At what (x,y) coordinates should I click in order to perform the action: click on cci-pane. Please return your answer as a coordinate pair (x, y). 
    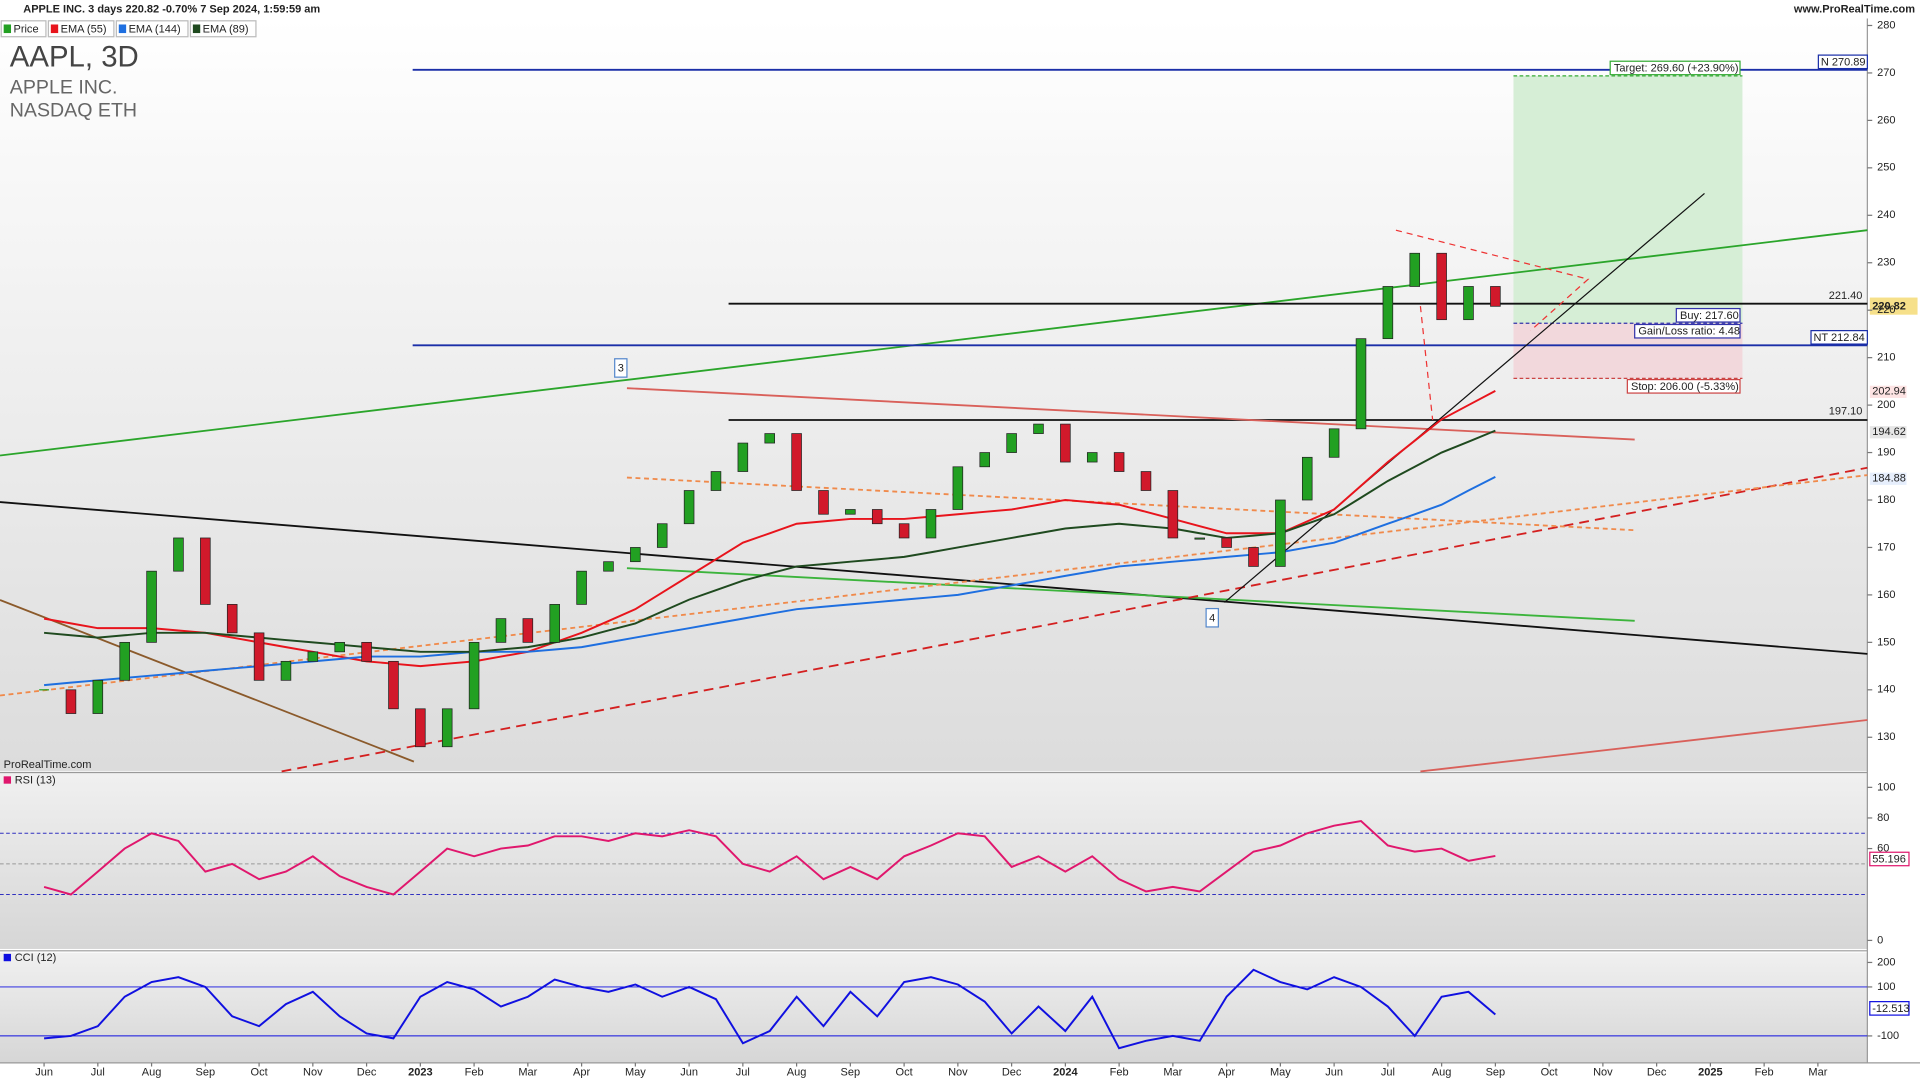
    Looking at the image, I should click on (934, 1007).